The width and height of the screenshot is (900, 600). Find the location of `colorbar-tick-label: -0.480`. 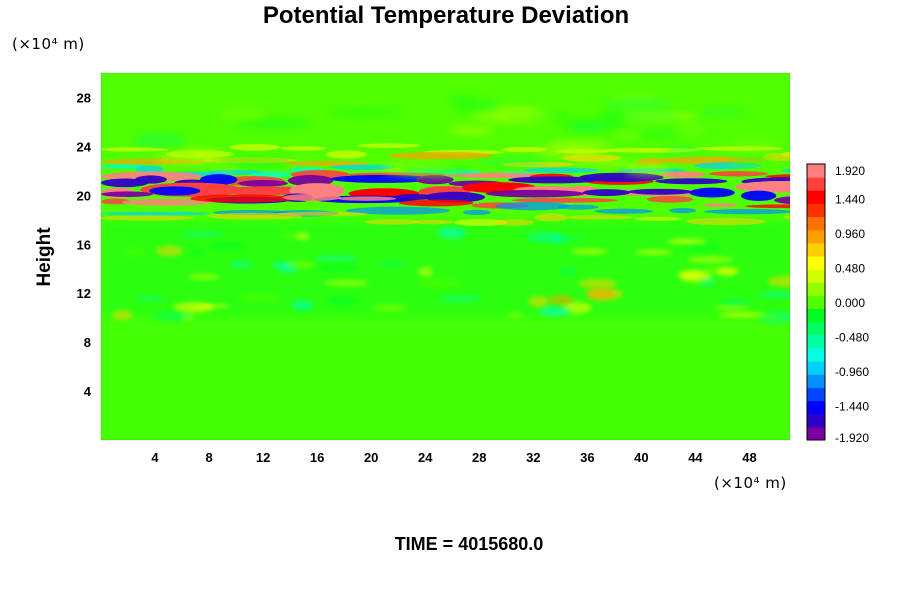

colorbar-tick-label: -0.480 is located at coordinates (852, 338).